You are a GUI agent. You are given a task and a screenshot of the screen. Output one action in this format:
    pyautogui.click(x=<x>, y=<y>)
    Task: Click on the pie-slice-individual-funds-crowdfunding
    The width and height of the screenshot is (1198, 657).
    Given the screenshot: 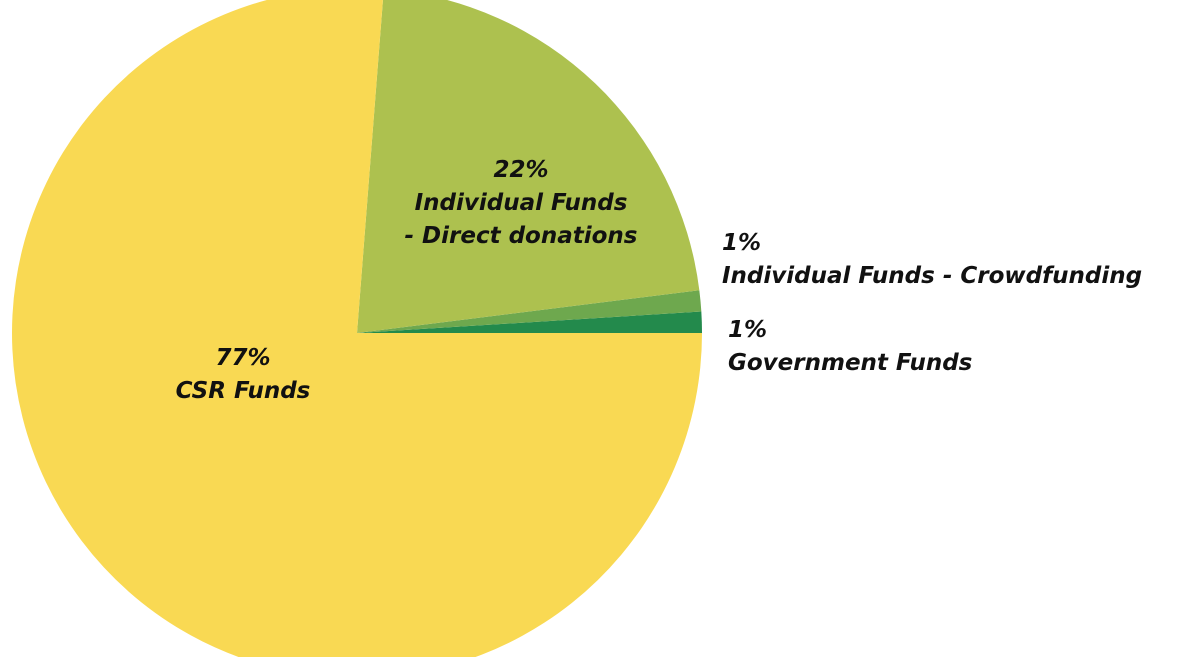 What is the action you would take?
    pyautogui.click(x=529, y=311)
    